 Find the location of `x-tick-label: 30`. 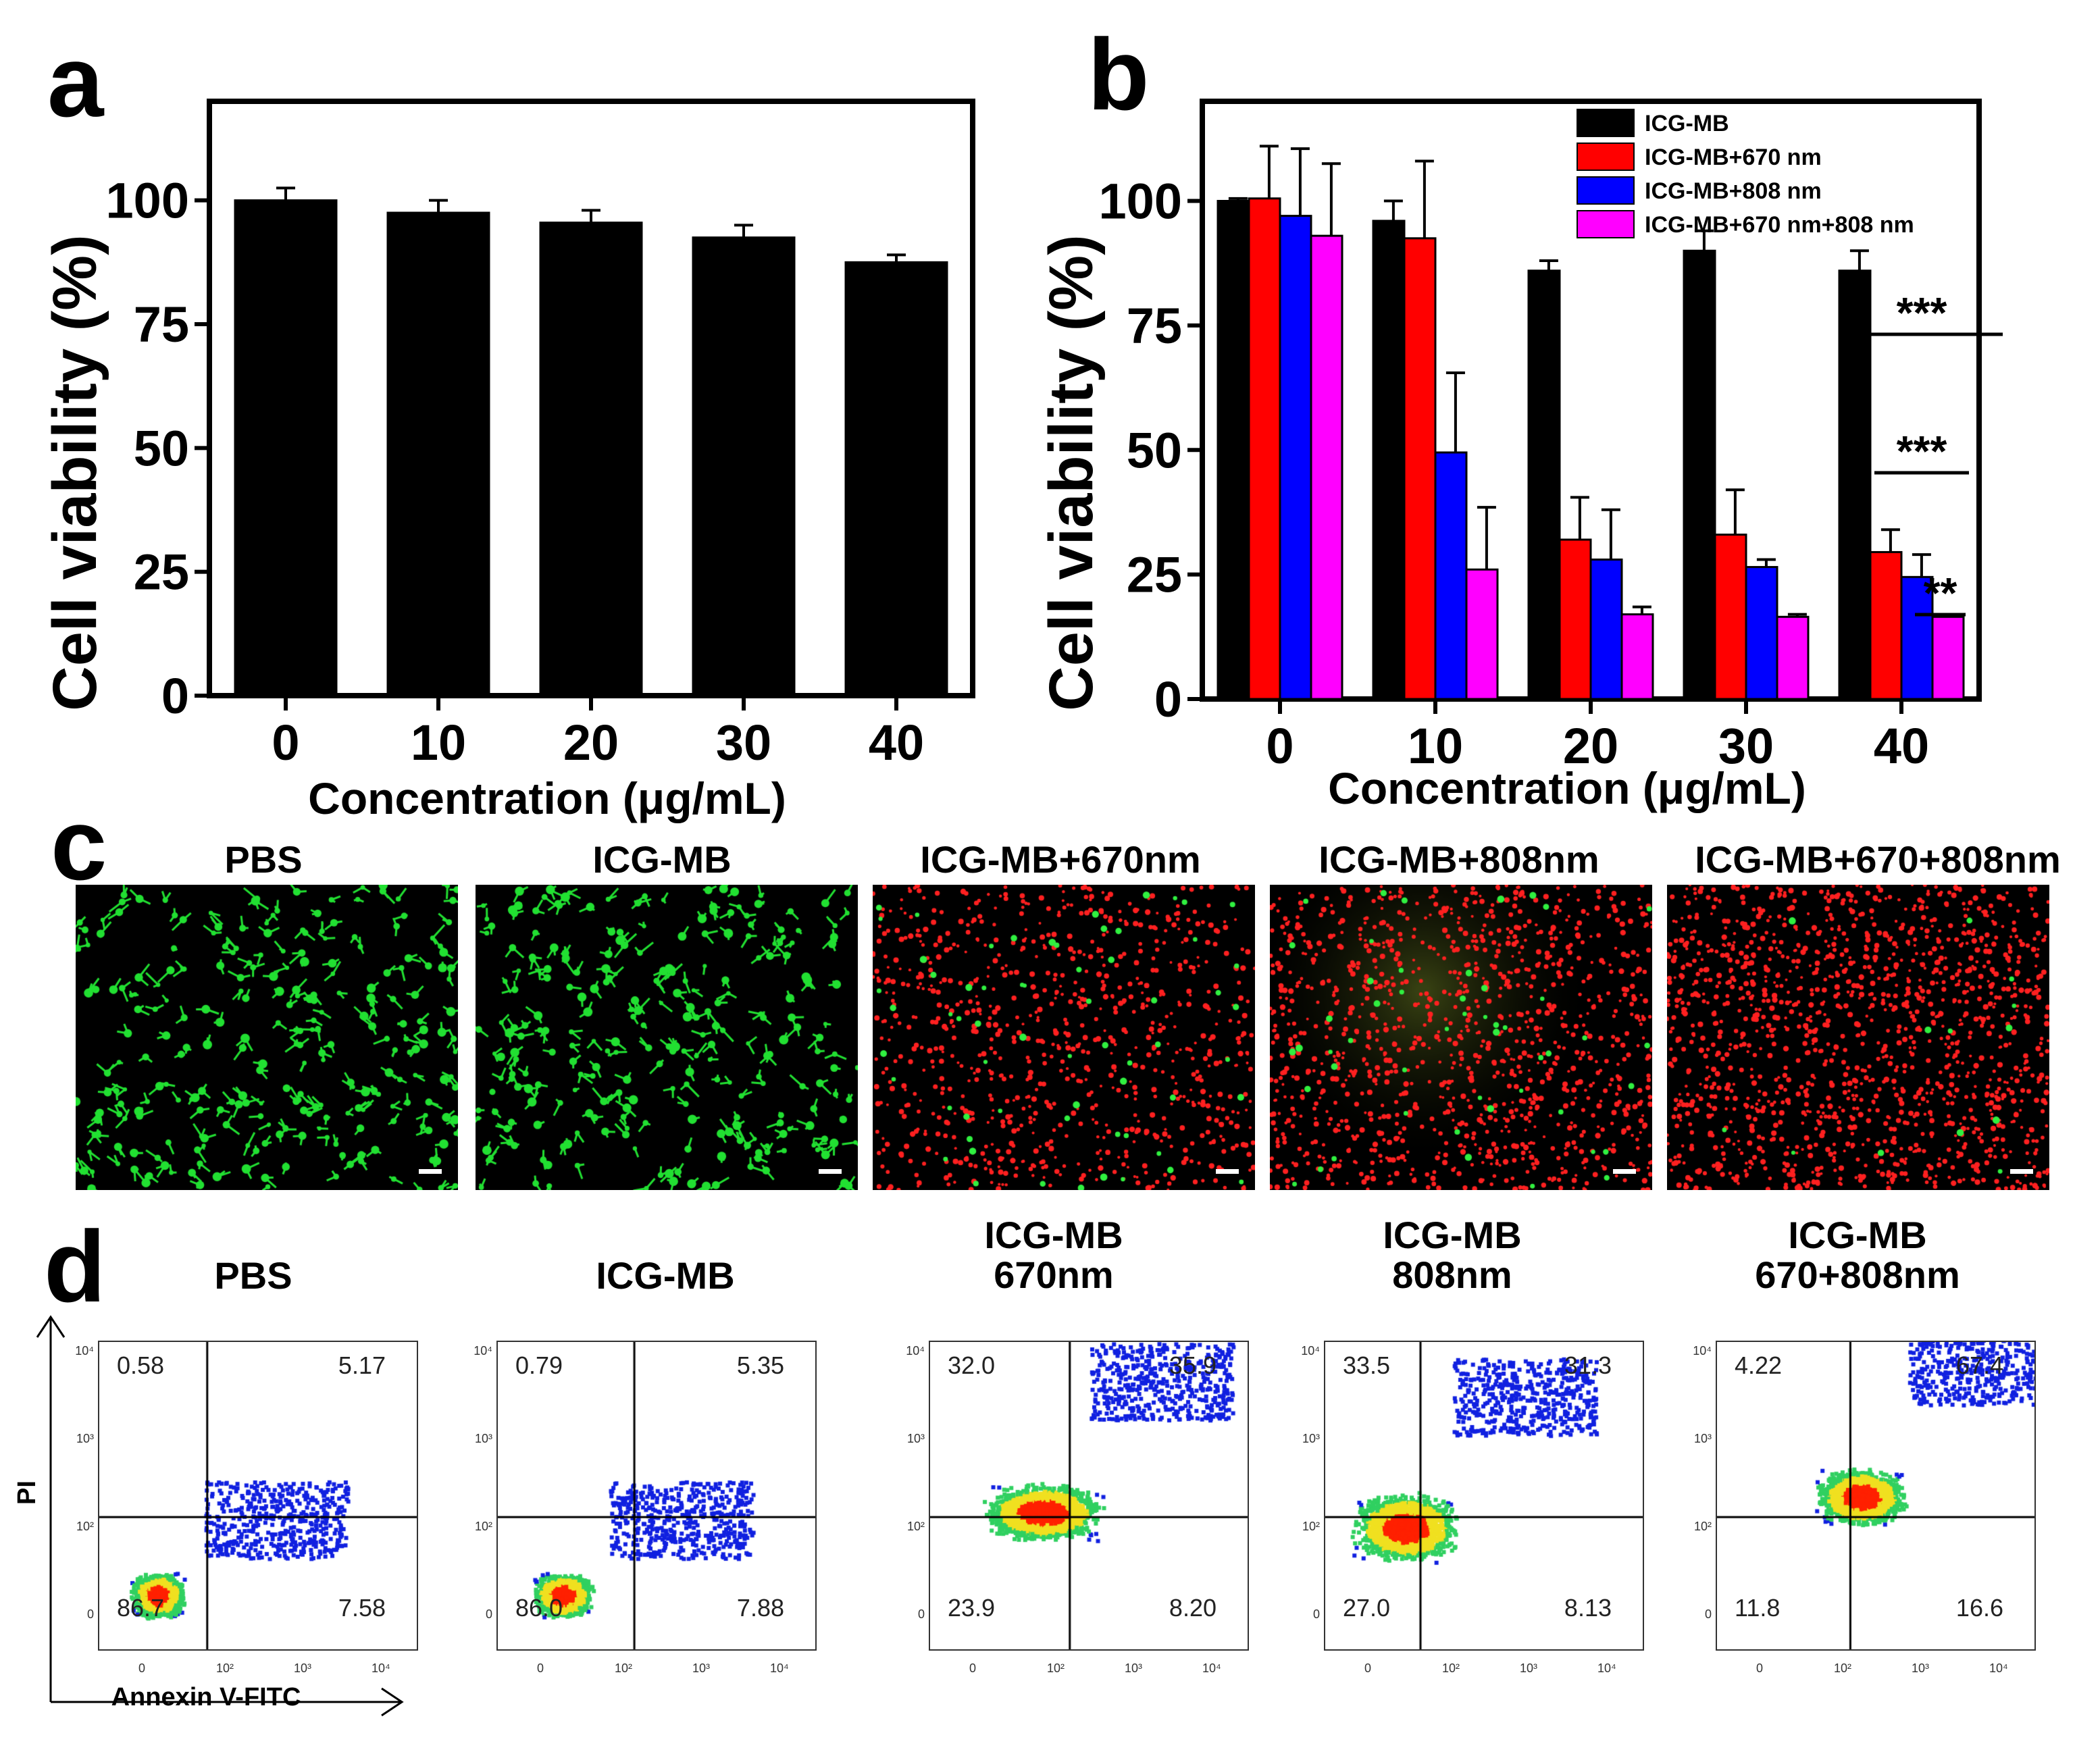

x-tick-label: 30 is located at coordinates (1746, 746).